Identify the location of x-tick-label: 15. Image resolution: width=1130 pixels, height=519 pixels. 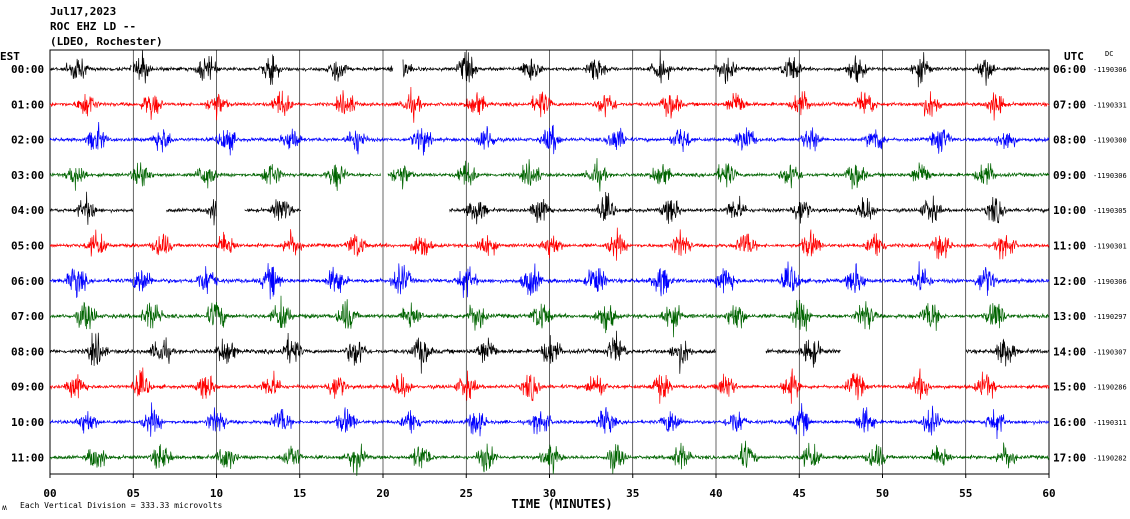
(299, 493).